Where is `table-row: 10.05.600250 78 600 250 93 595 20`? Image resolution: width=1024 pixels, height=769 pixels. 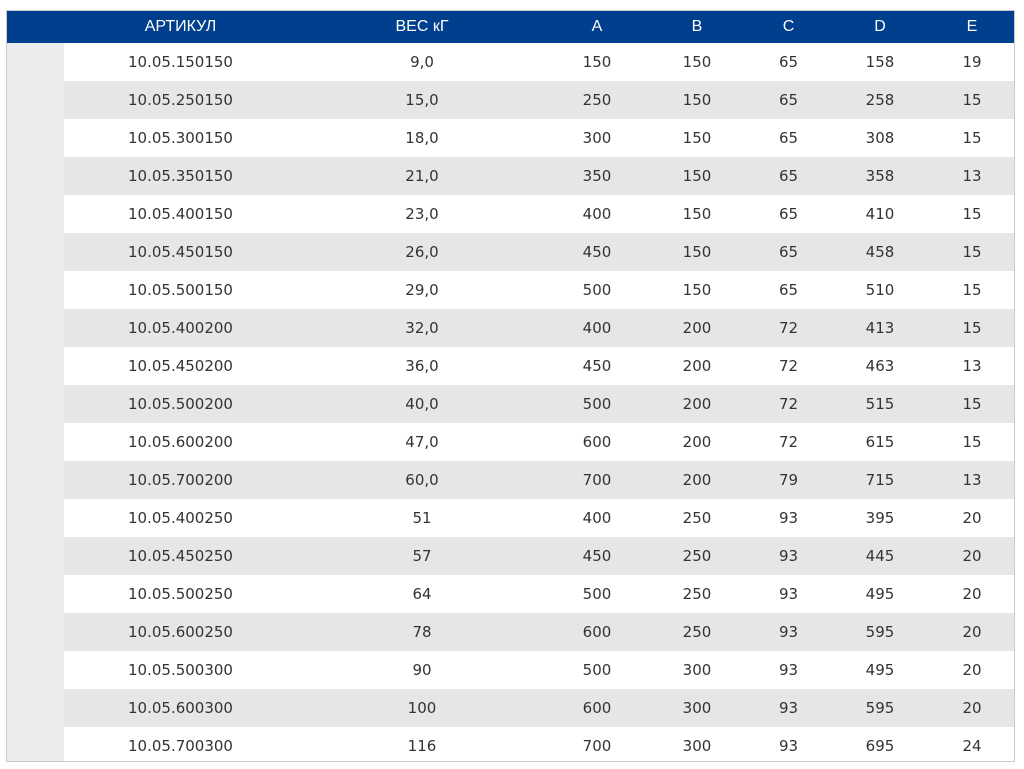
table-row: 10.05.600250 78 600 250 93 595 20 is located at coordinates (510, 632).